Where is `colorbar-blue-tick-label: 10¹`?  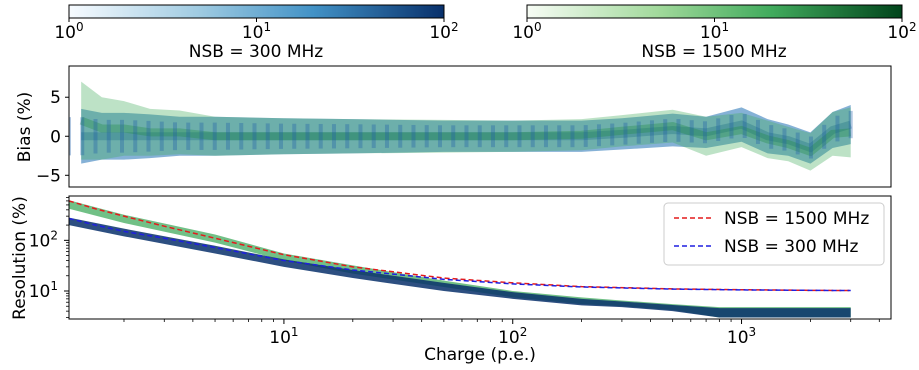
colorbar-blue-tick-label: 10¹ is located at coordinates (256, 31).